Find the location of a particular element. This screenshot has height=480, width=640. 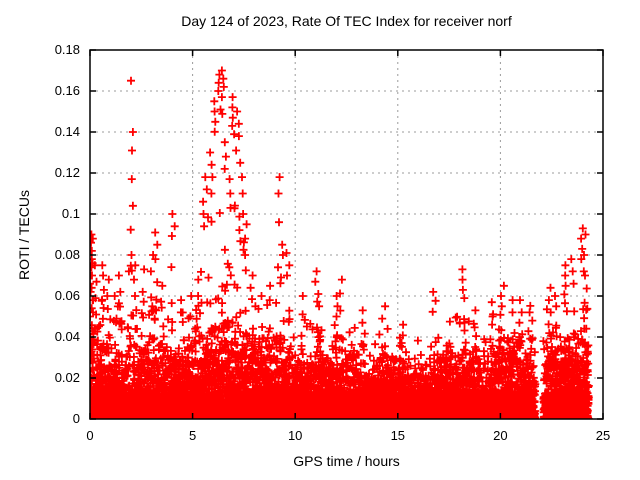

y-tick-label: 0.02 is located at coordinates (67, 377).